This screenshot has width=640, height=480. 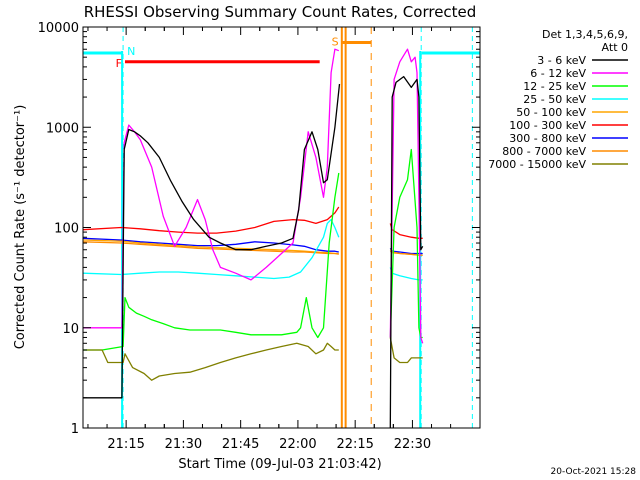 I want to click on series-line-300-800-kev, so click(x=252, y=246).